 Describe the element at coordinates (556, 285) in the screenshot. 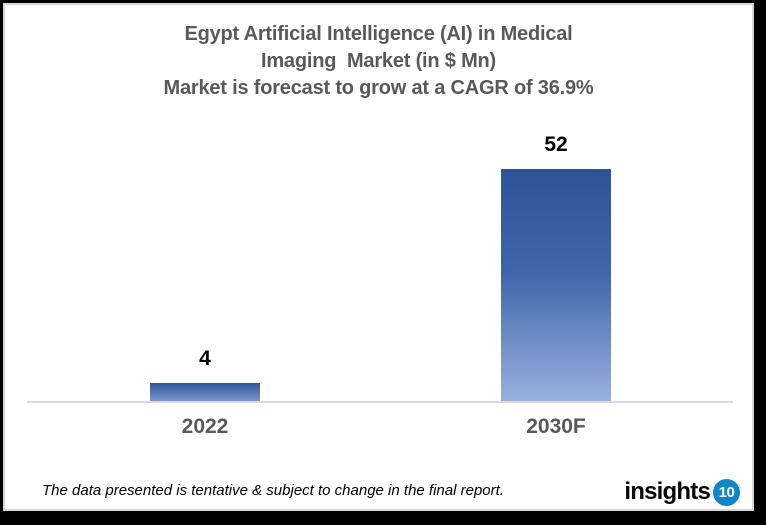

I see `bar-2030f` at that location.